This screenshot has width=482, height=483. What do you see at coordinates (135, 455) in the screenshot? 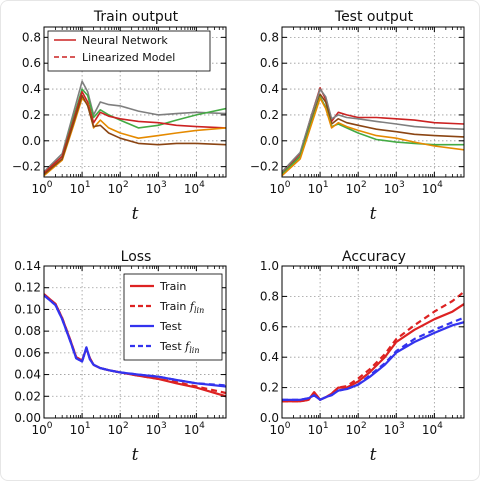
I see `loss-xlabel: t` at bounding box center [135, 455].